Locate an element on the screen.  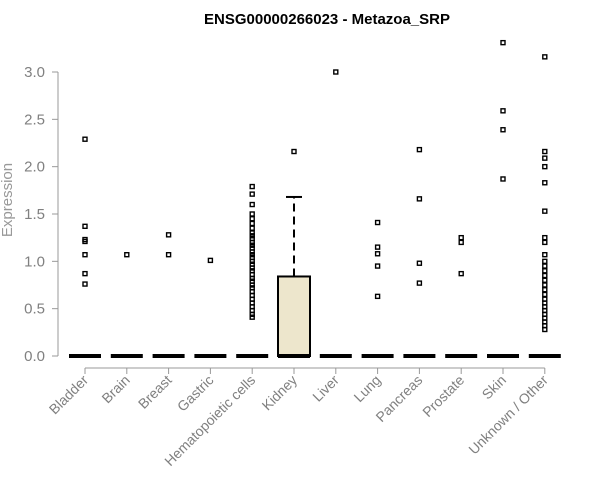
box-rect is located at coordinates (294, 316).